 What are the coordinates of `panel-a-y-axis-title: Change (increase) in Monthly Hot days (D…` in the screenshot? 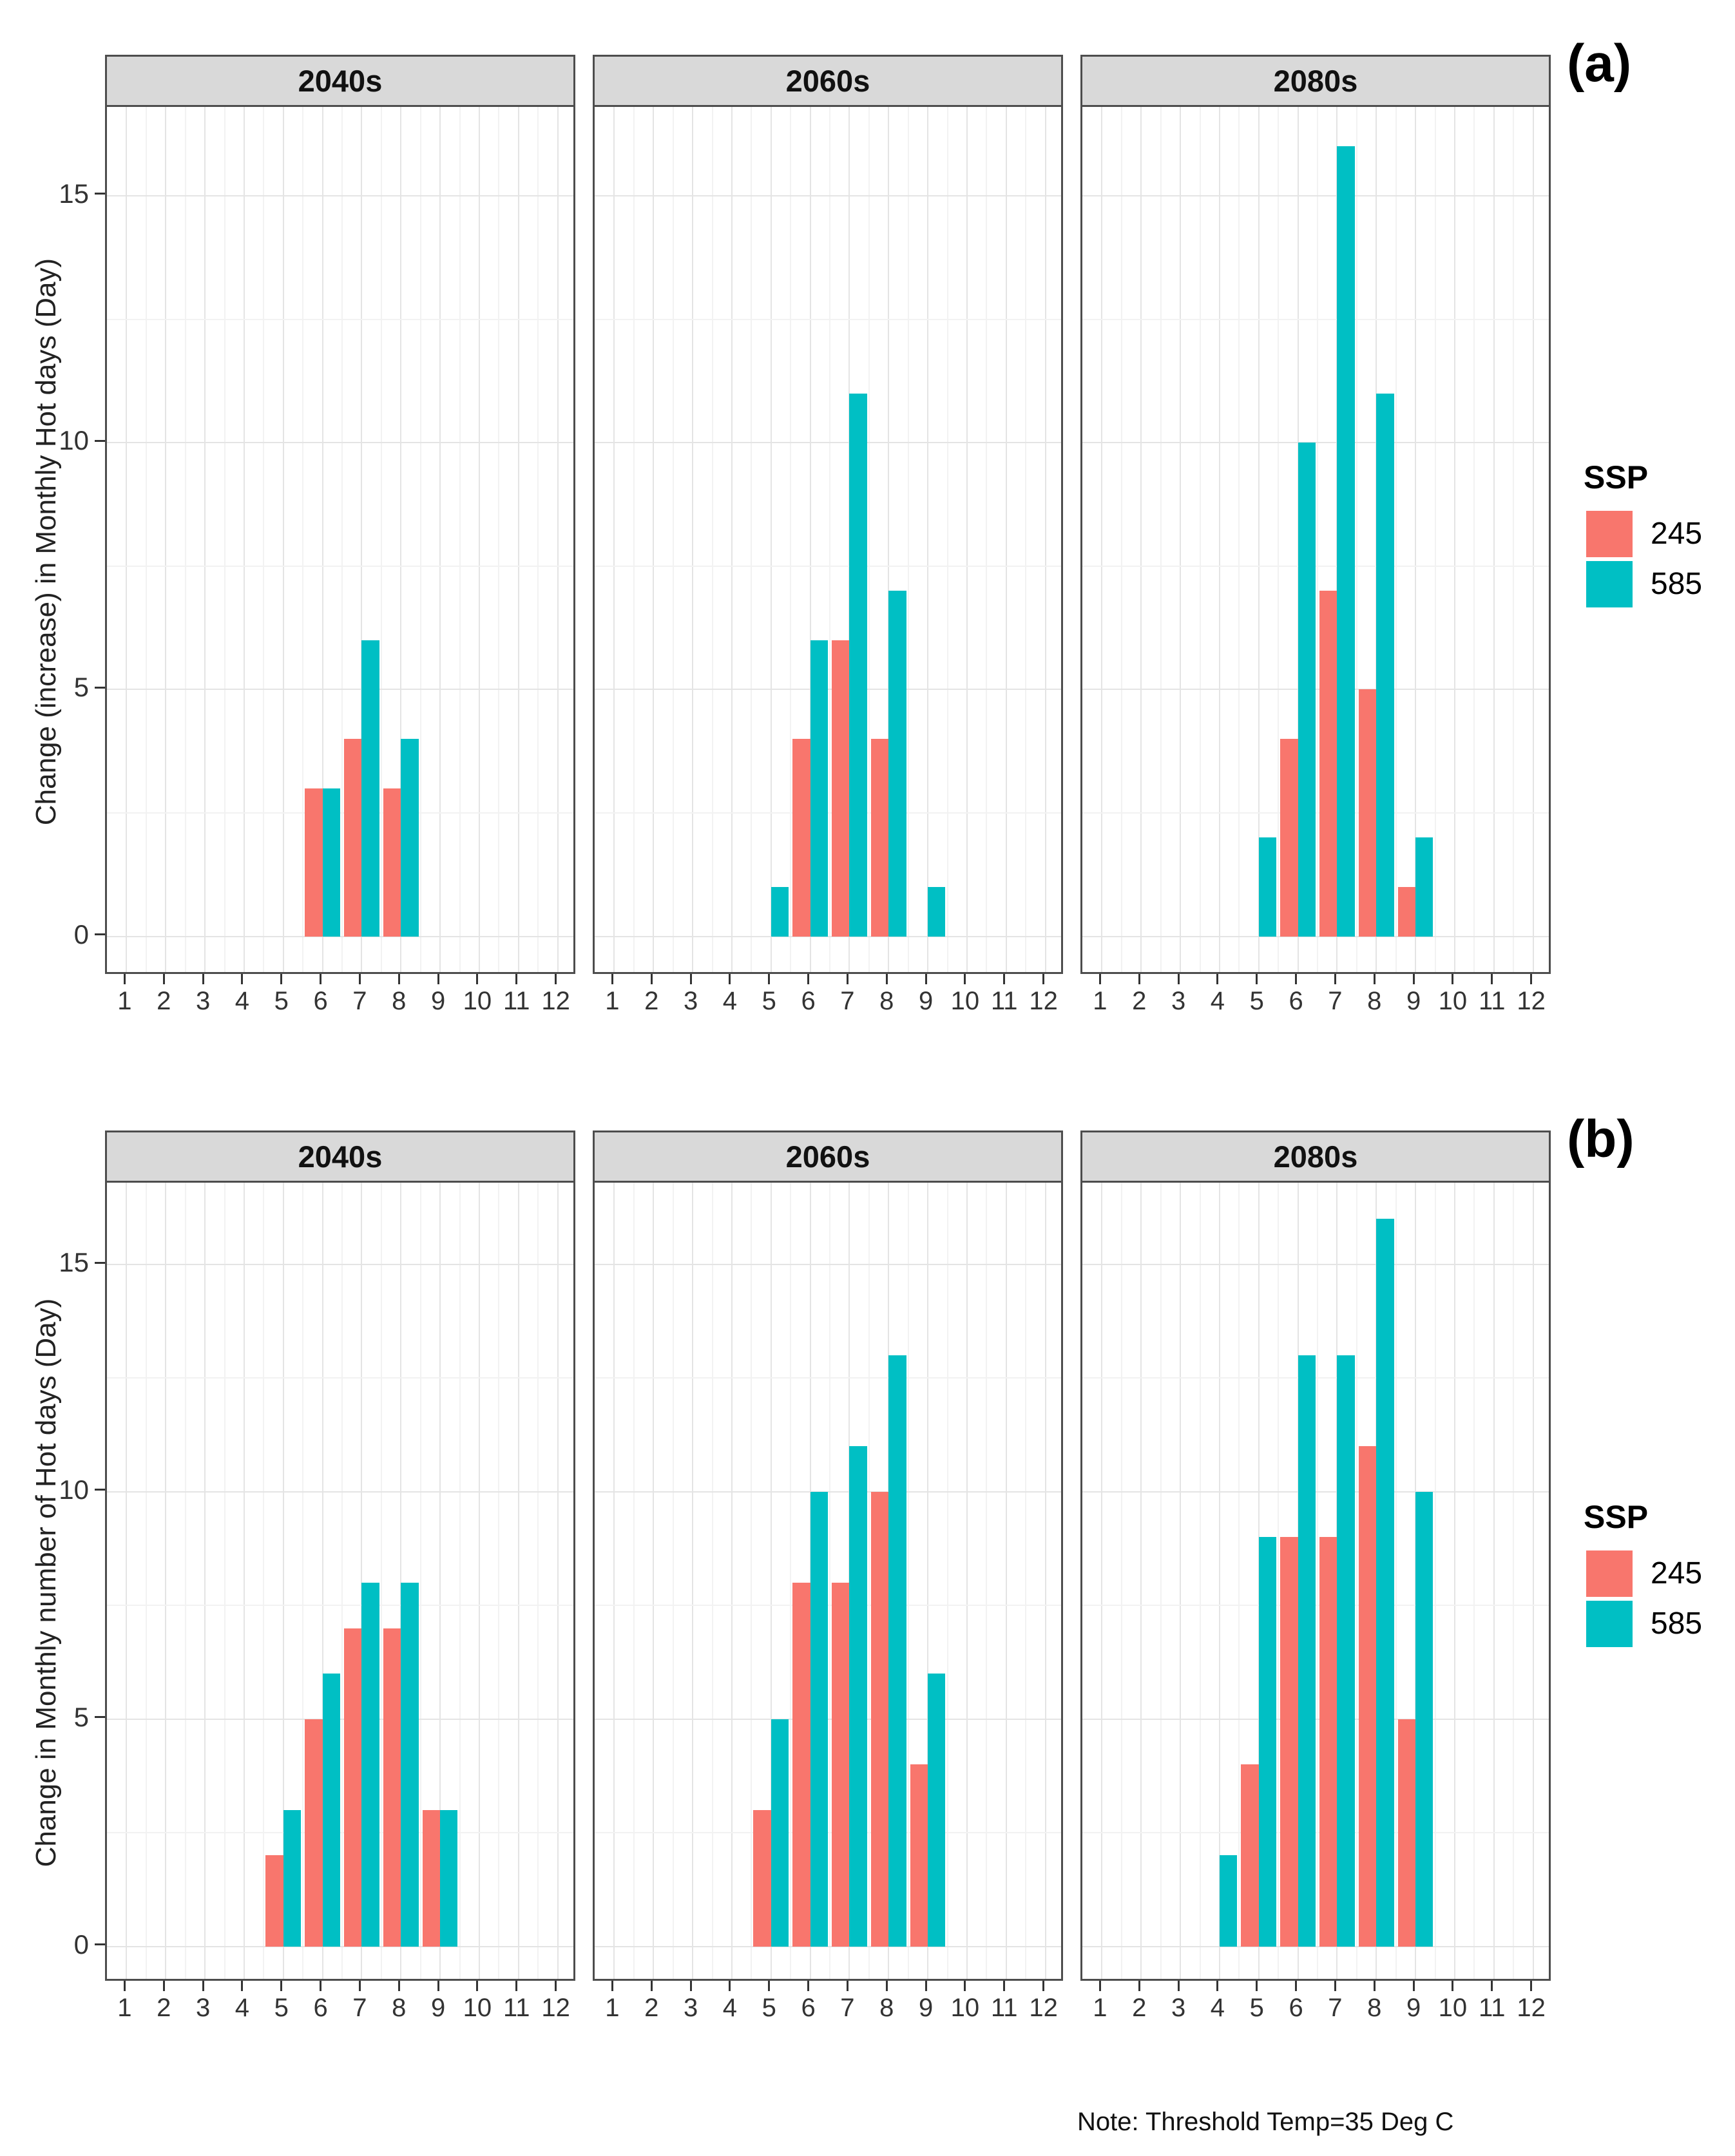 It's located at (46, 542).